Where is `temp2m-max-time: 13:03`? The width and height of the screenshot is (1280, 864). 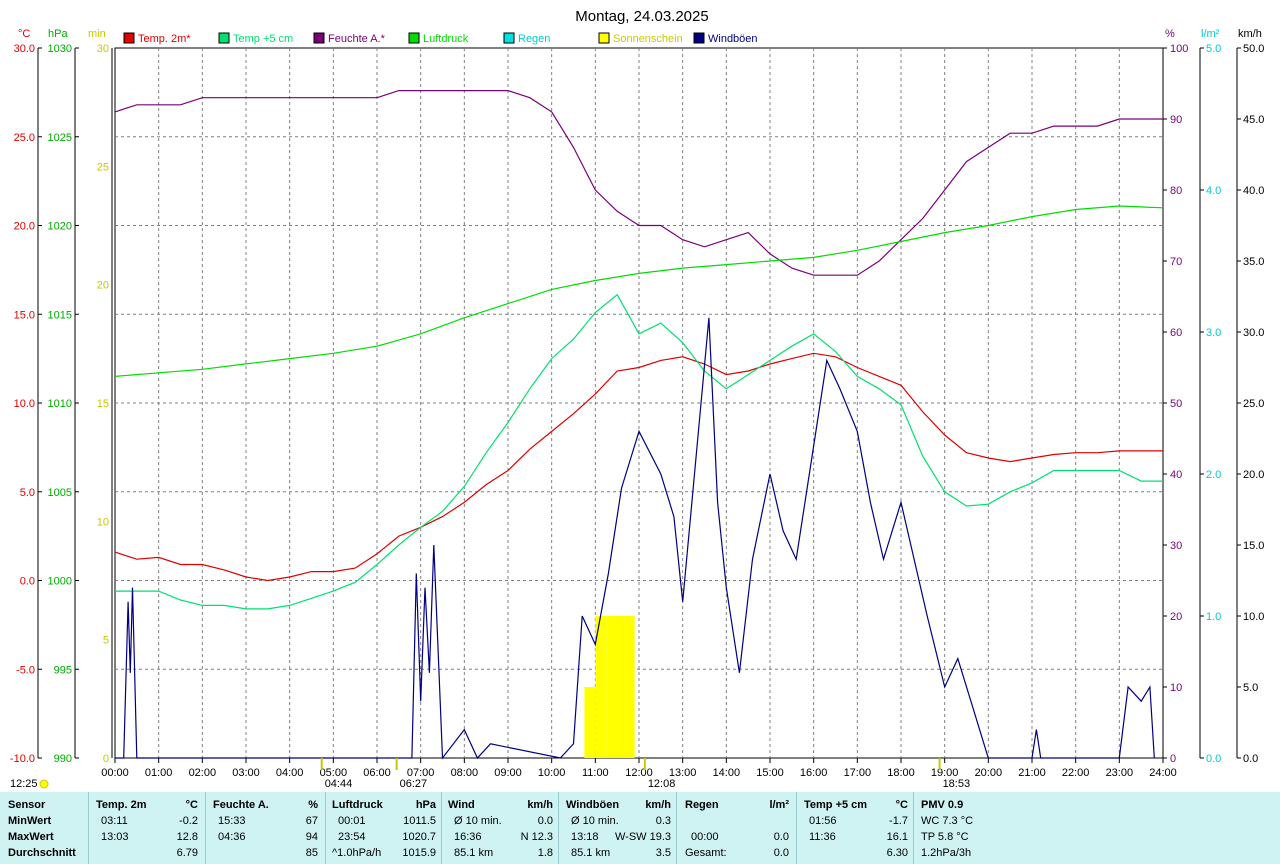 temp2m-max-time: 13:03 is located at coordinates (115, 837).